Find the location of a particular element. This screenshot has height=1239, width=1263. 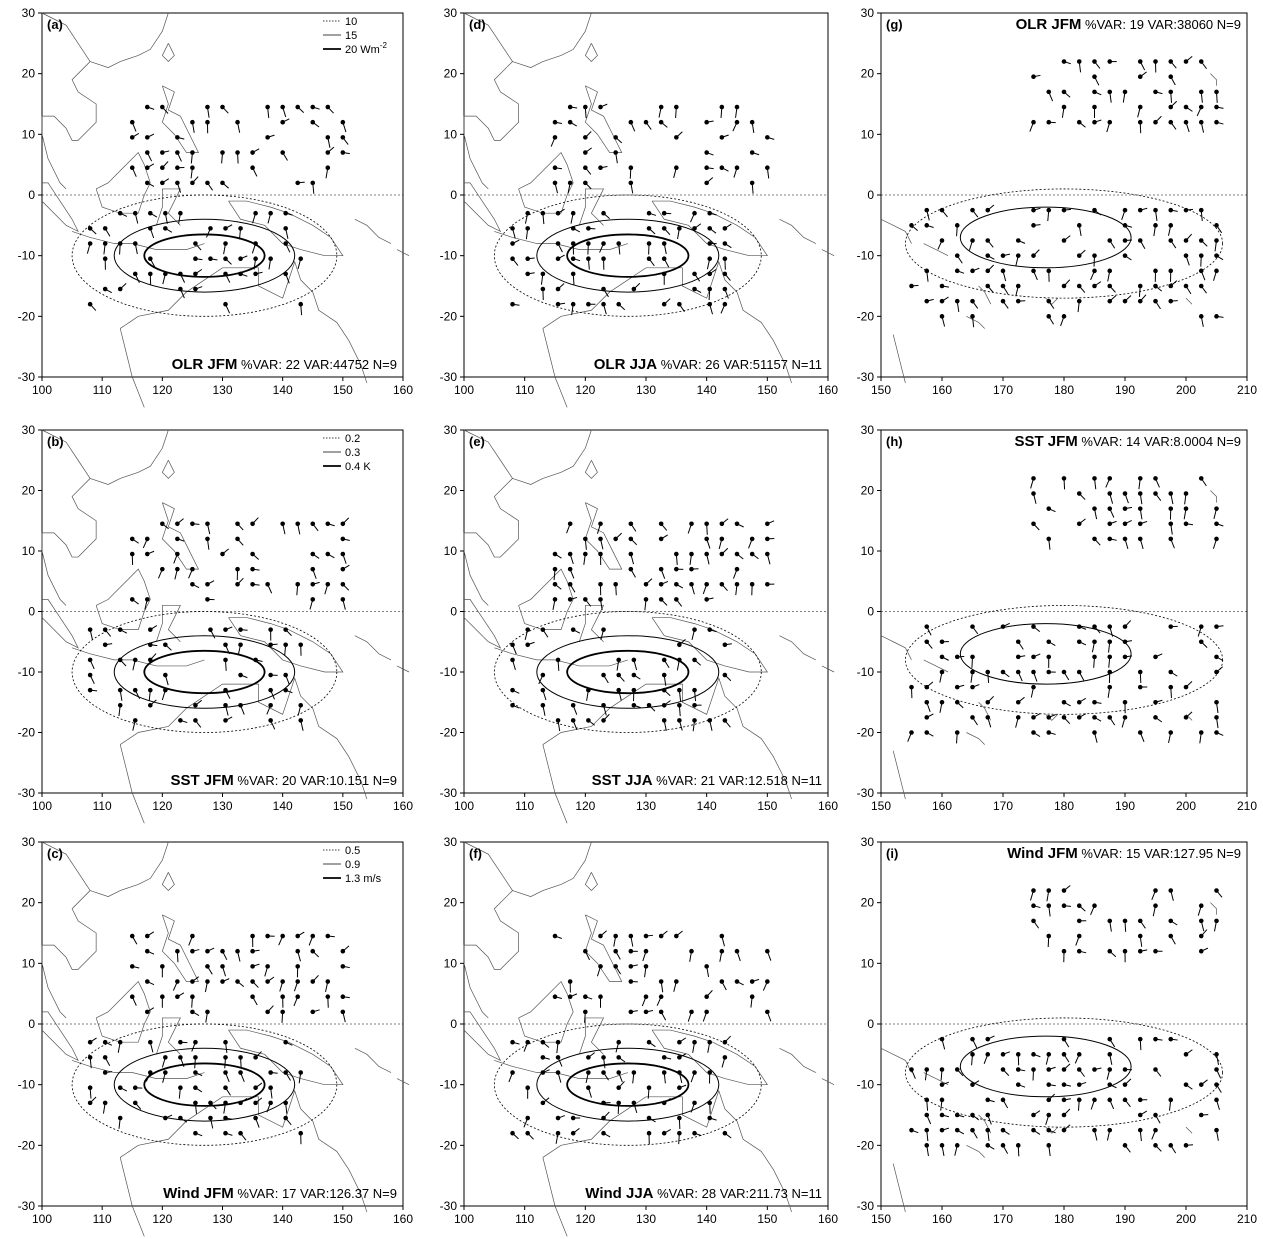

coastline-china is located at coordinates (552, 40).